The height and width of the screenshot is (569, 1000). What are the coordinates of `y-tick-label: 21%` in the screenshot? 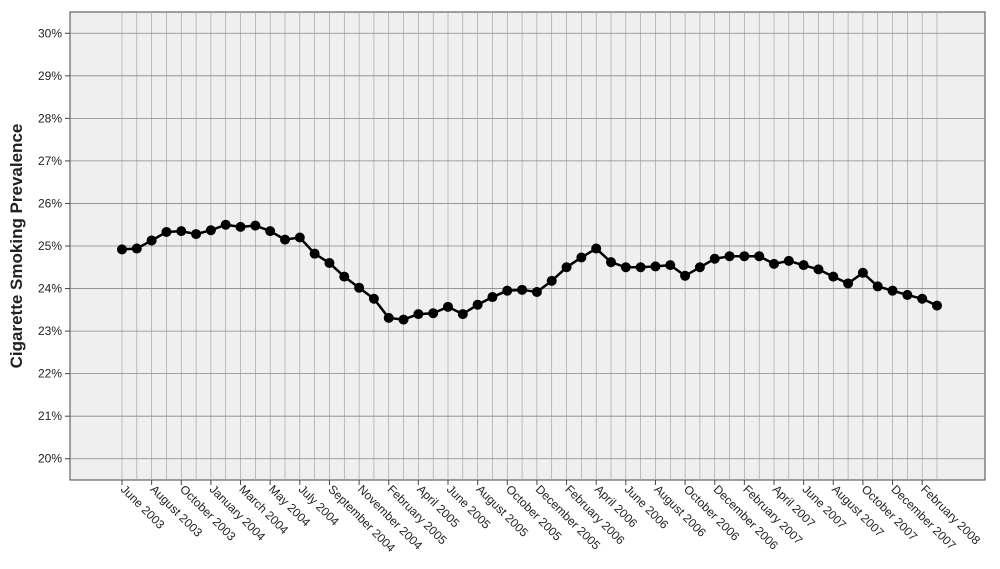 It's located at (50, 416).